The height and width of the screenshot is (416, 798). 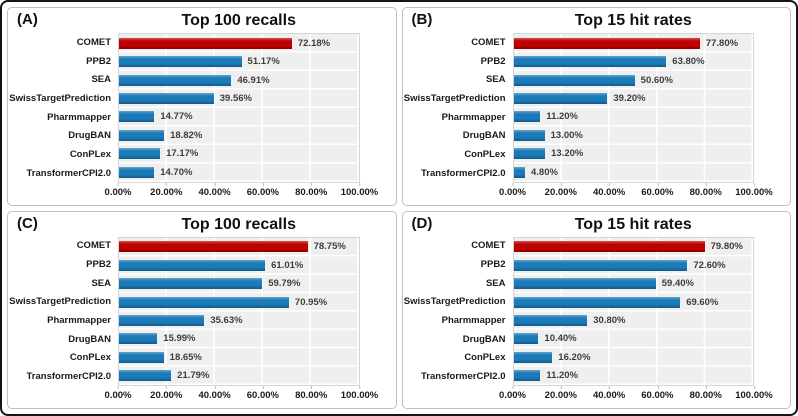 What do you see at coordinates (284, 284) in the screenshot?
I see `value-label: 59.79%` at bounding box center [284, 284].